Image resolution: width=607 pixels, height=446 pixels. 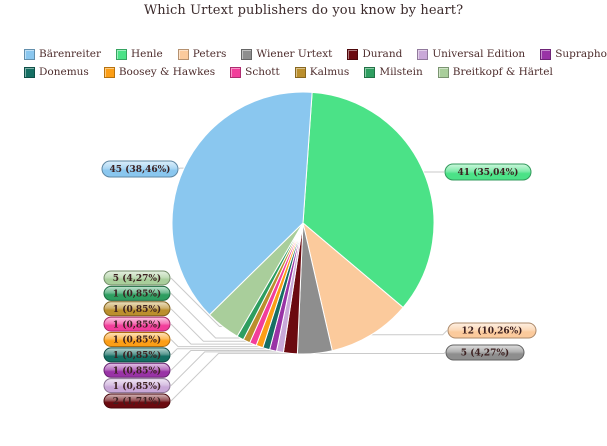 I want to click on legend-swatch-boosey-hawkes, so click(x=109, y=72).